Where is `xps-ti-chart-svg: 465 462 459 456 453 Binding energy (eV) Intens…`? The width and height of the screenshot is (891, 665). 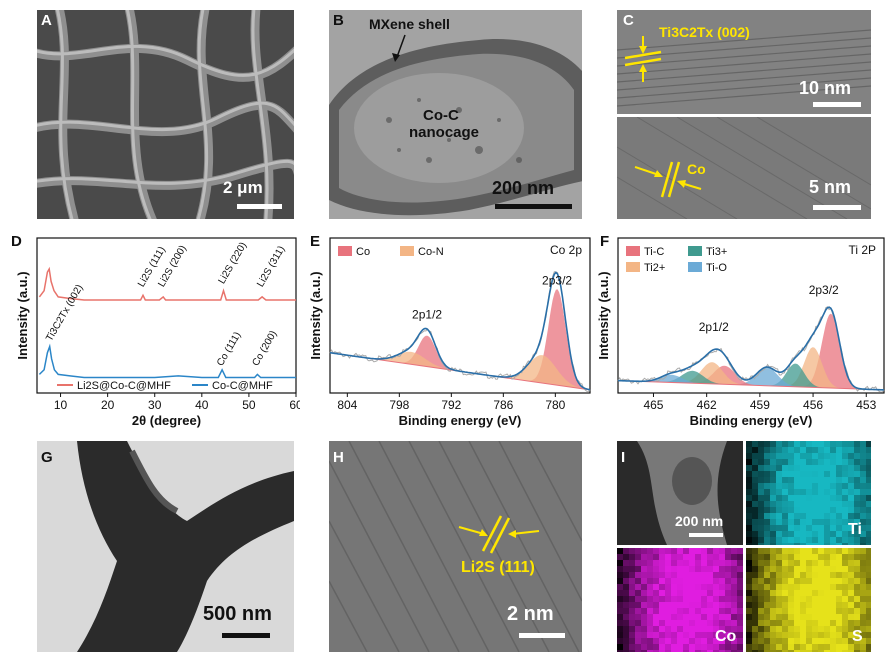 xps-ti-chart-svg: 465 462 459 456 453 Binding energy (eV) Intens… is located at coordinates (740, 332).